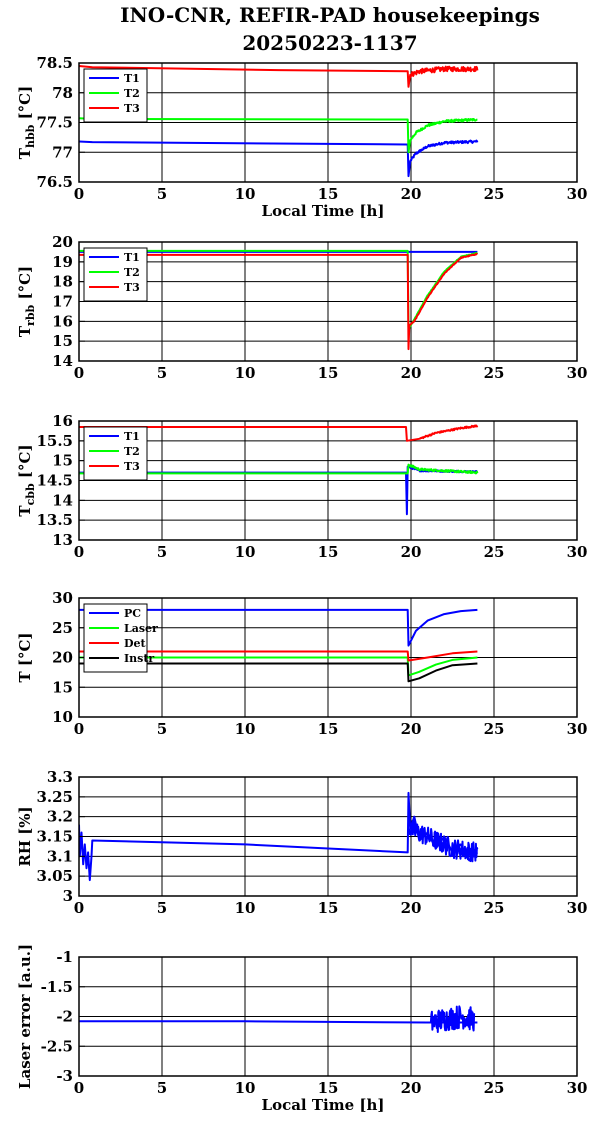 The width and height of the screenshot is (595, 1139). Describe the element at coordinates (25, 285) in the screenshot. I see `y-axis-label-unit: [°C]` at that location.